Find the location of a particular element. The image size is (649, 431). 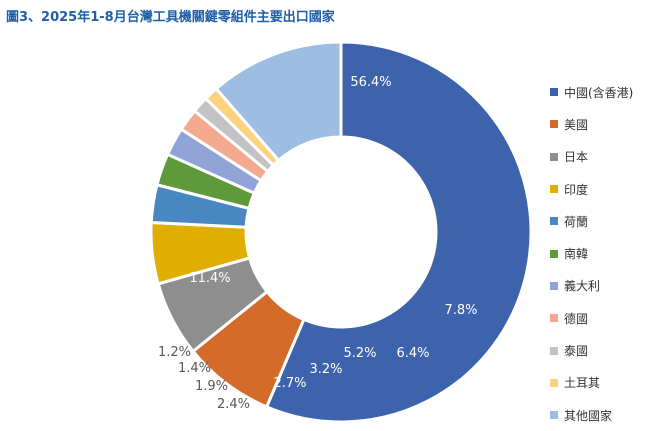

legend-item-9: 土耳其 is located at coordinates (591, 383).